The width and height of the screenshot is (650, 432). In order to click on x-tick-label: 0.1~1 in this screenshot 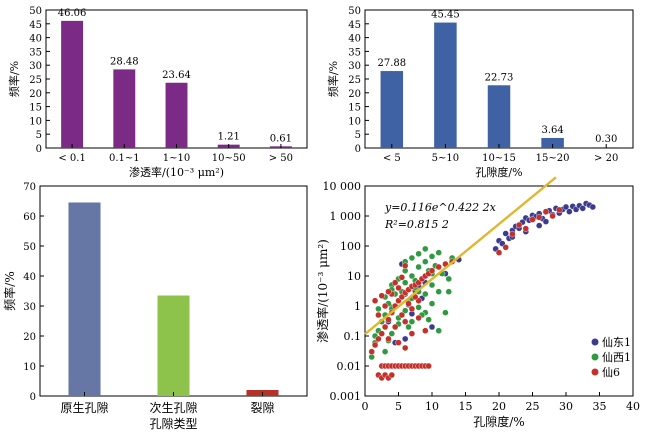, I will do `click(124, 158)`.